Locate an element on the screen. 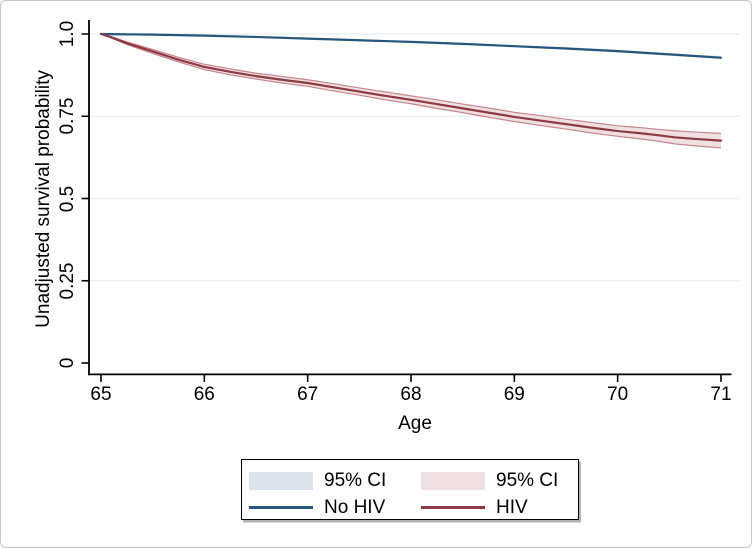 This screenshot has width=752, height=548. y-tick-label-0.25: 0.25 is located at coordinates (67, 281).